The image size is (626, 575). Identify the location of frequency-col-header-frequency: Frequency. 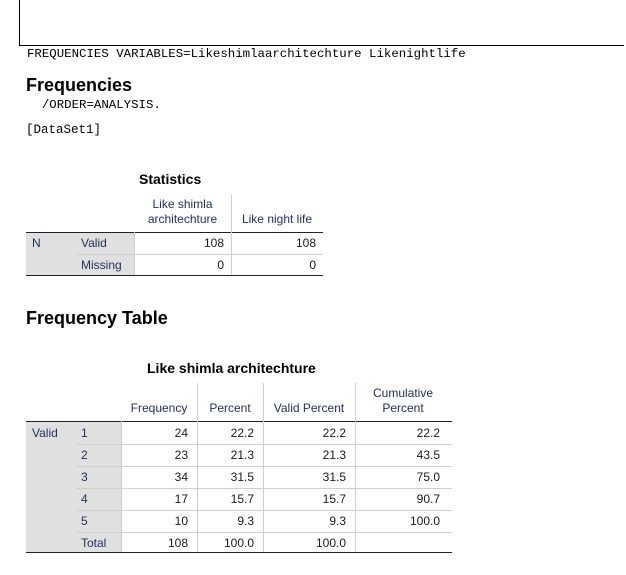
(159, 408).